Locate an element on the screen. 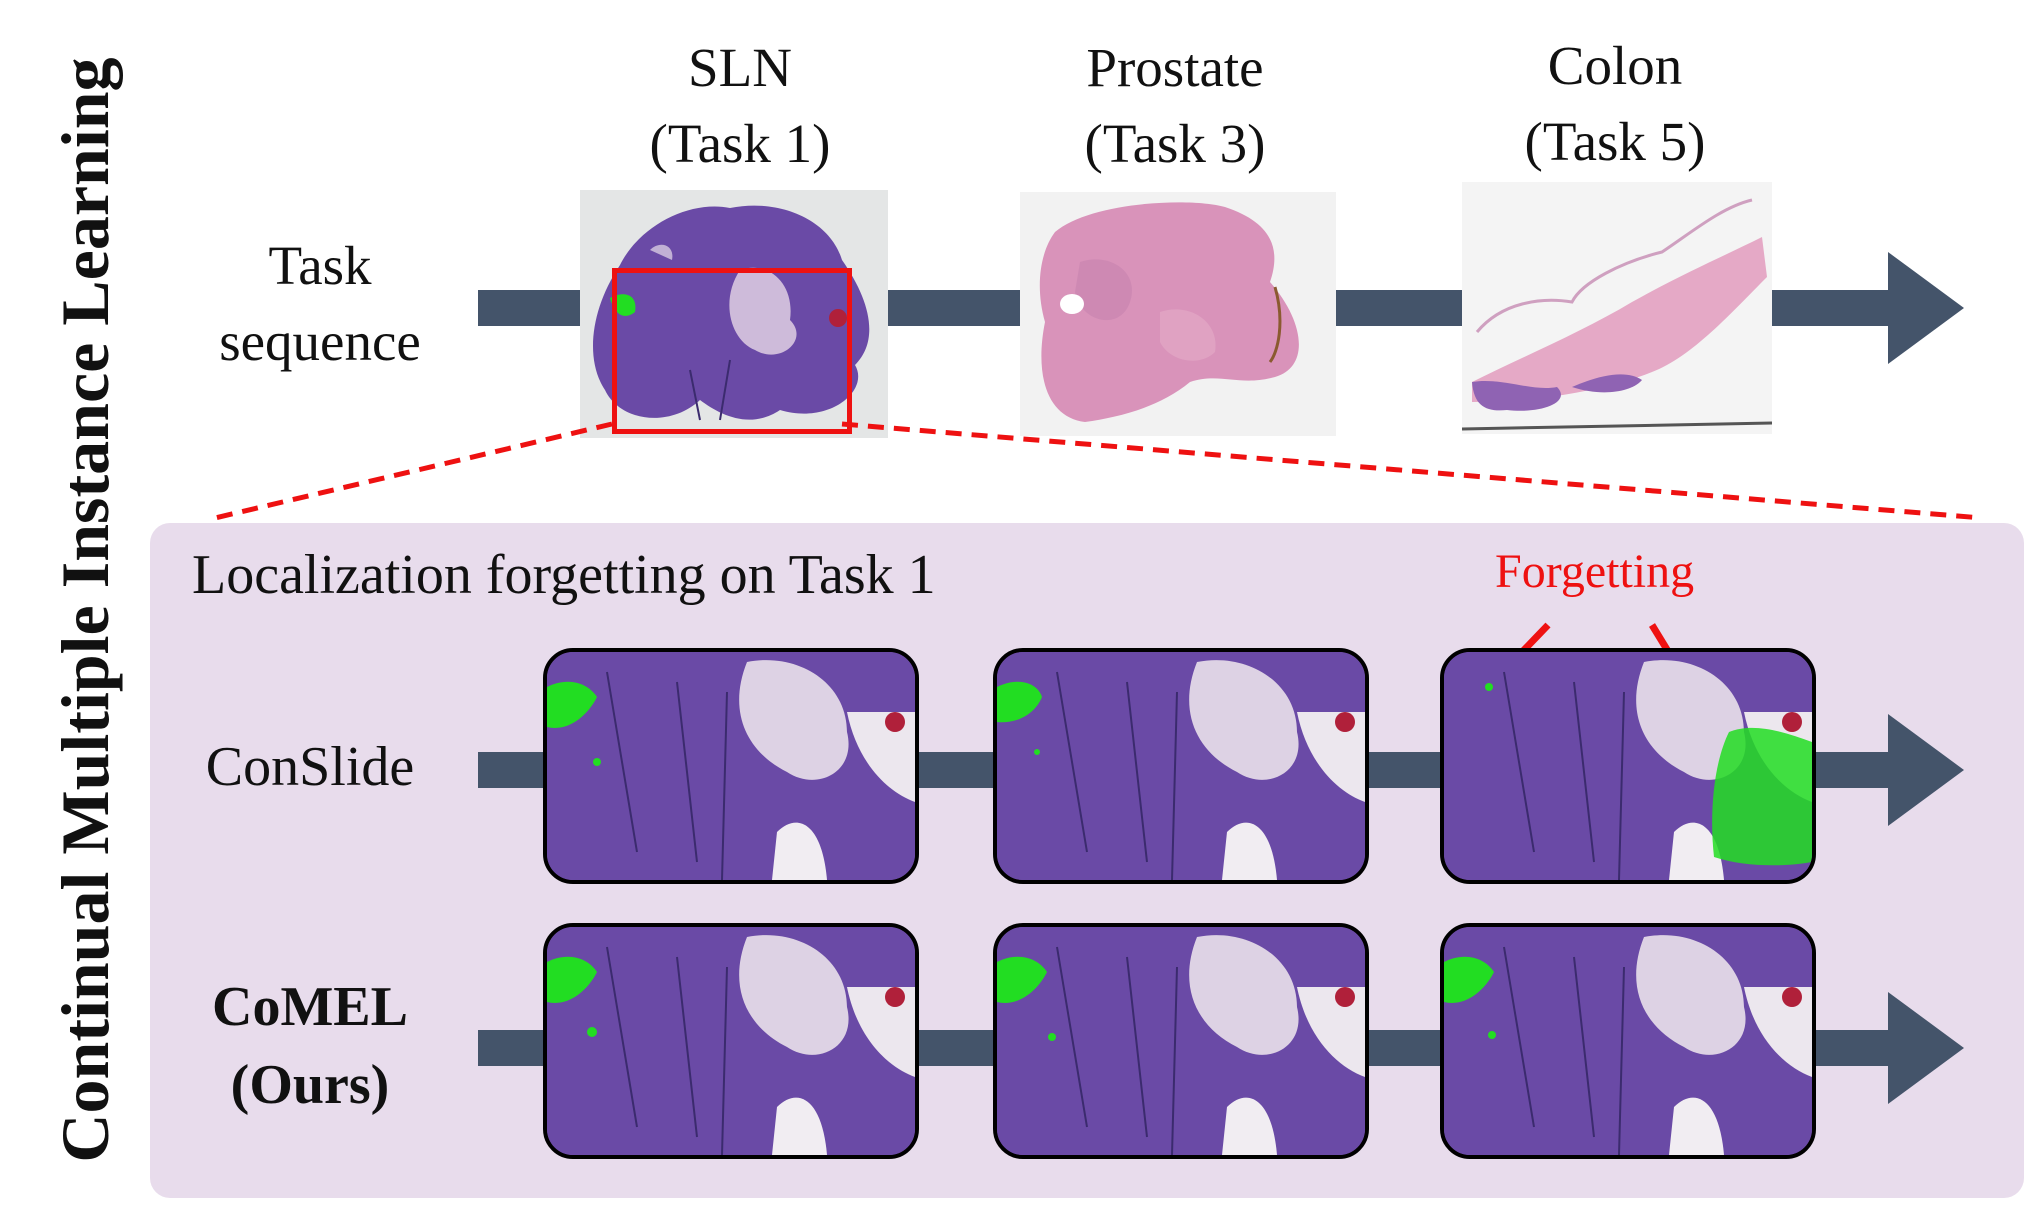 This screenshot has height=1210, width=2036. conslide-heatmap-task5 is located at coordinates (1628, 766).